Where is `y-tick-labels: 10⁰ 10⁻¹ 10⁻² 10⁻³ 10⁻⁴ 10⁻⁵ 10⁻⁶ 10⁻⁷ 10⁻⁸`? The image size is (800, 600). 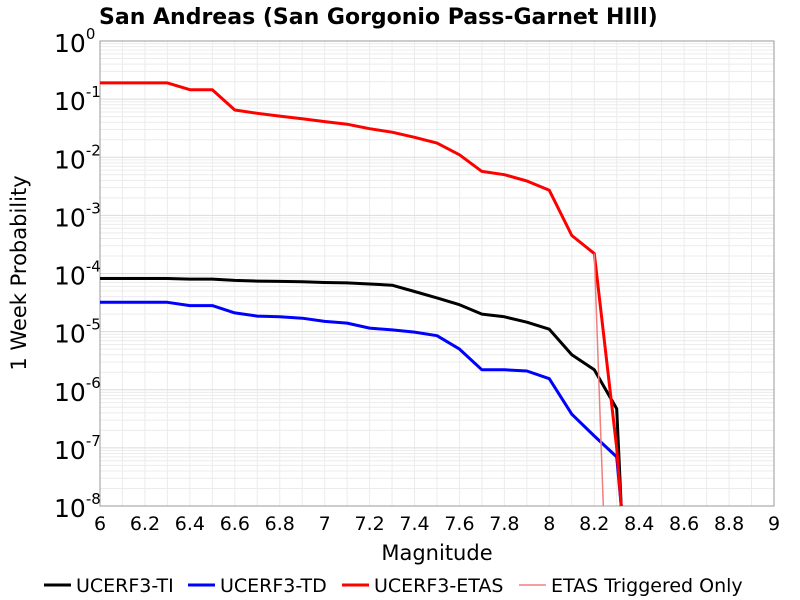
y-tick-labels: 10⁰ 10⁻¹ 10⁻² 10⁻³ 10⁻⁴ 10⁻⁵ 10⁻⁶ 10⁻⁷ 10⁻⁸ is located at coordinates (77, 274).